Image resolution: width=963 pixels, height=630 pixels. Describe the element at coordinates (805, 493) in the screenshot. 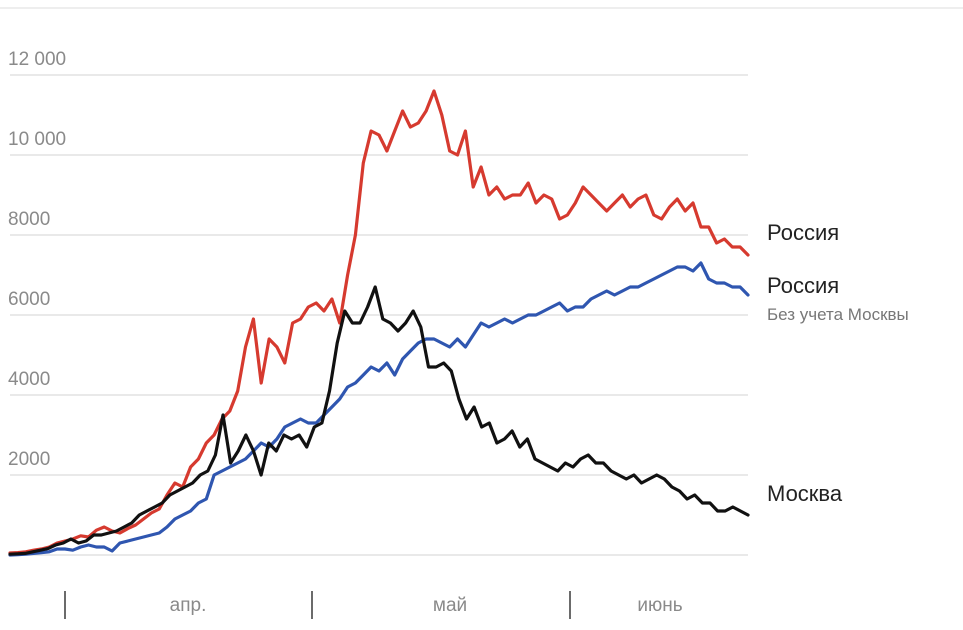

I see `series-label-moscow: Москва` at that location.